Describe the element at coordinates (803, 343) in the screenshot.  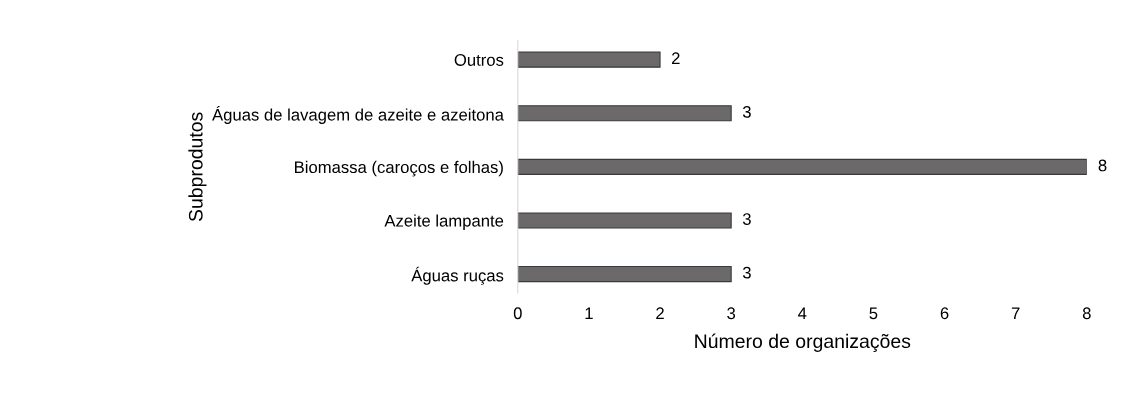
I see `x-axis-title: Número de organizações` at that location.